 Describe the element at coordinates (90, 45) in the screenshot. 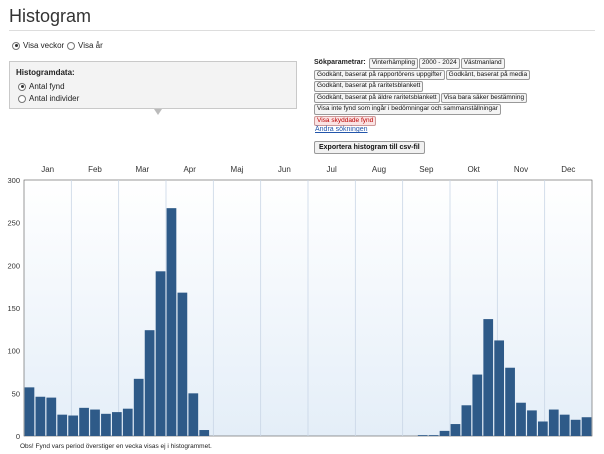

I see `view-years-label: Visa år` at that location.